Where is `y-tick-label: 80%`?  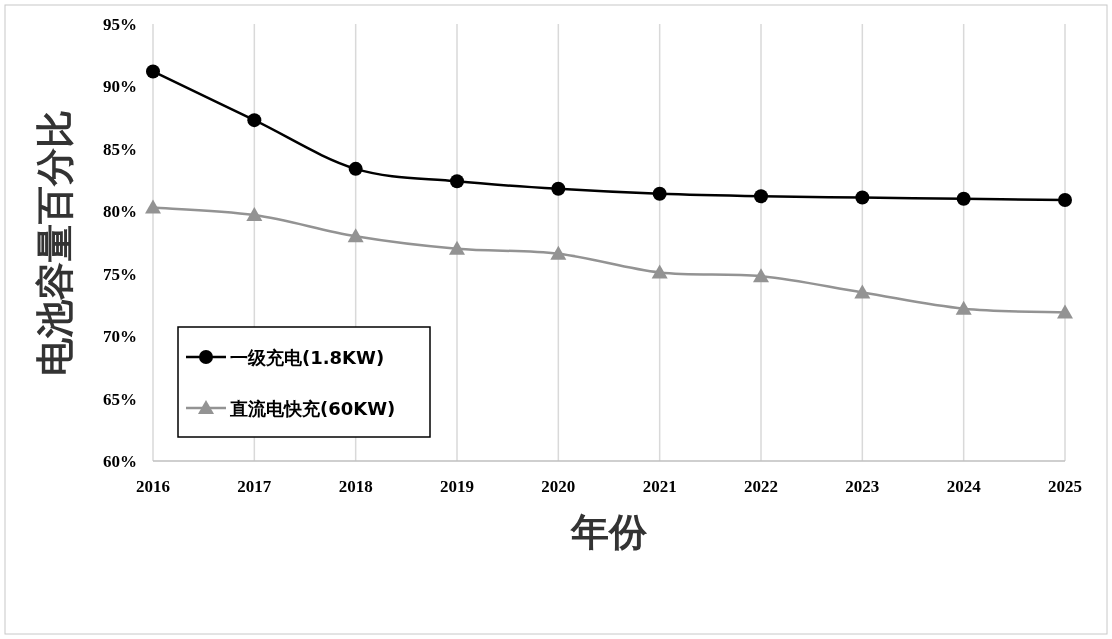 y-tick-label: 80% is located at coordinates (120, 212).